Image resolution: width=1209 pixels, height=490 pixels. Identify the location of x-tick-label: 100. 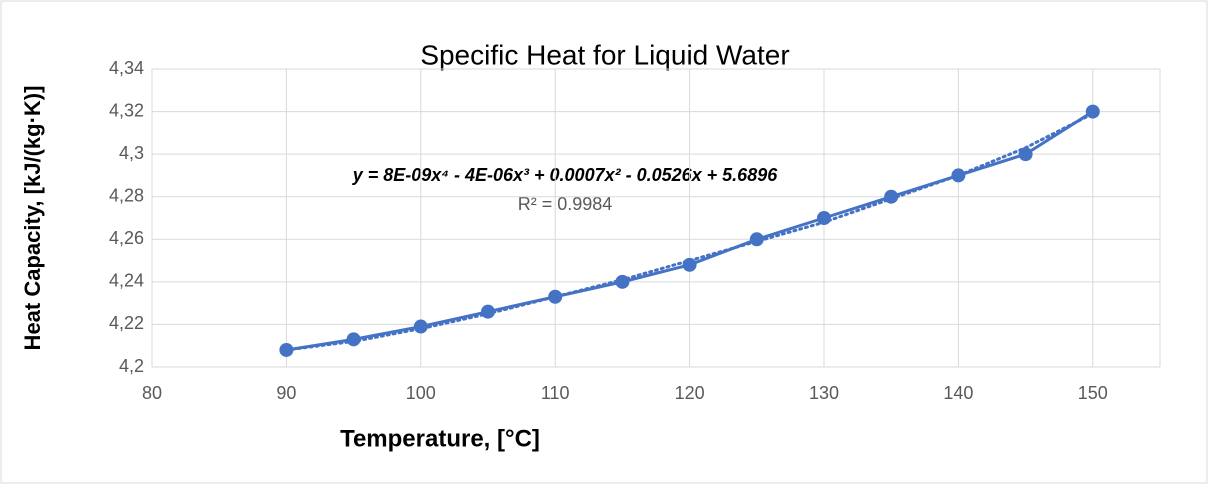
(421, 393).